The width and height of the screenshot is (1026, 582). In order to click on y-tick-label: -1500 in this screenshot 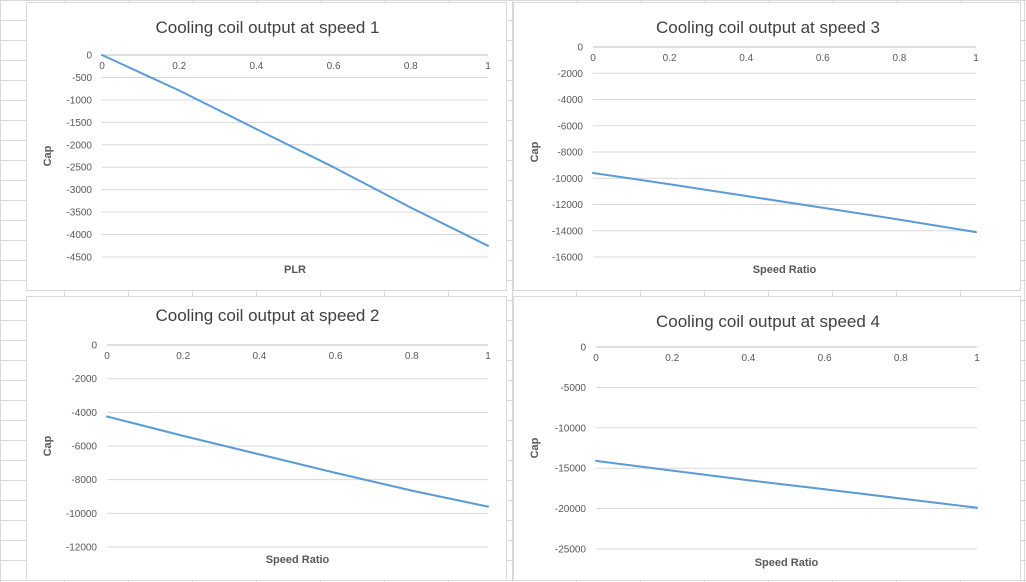, I will do `click(79, 123)`.